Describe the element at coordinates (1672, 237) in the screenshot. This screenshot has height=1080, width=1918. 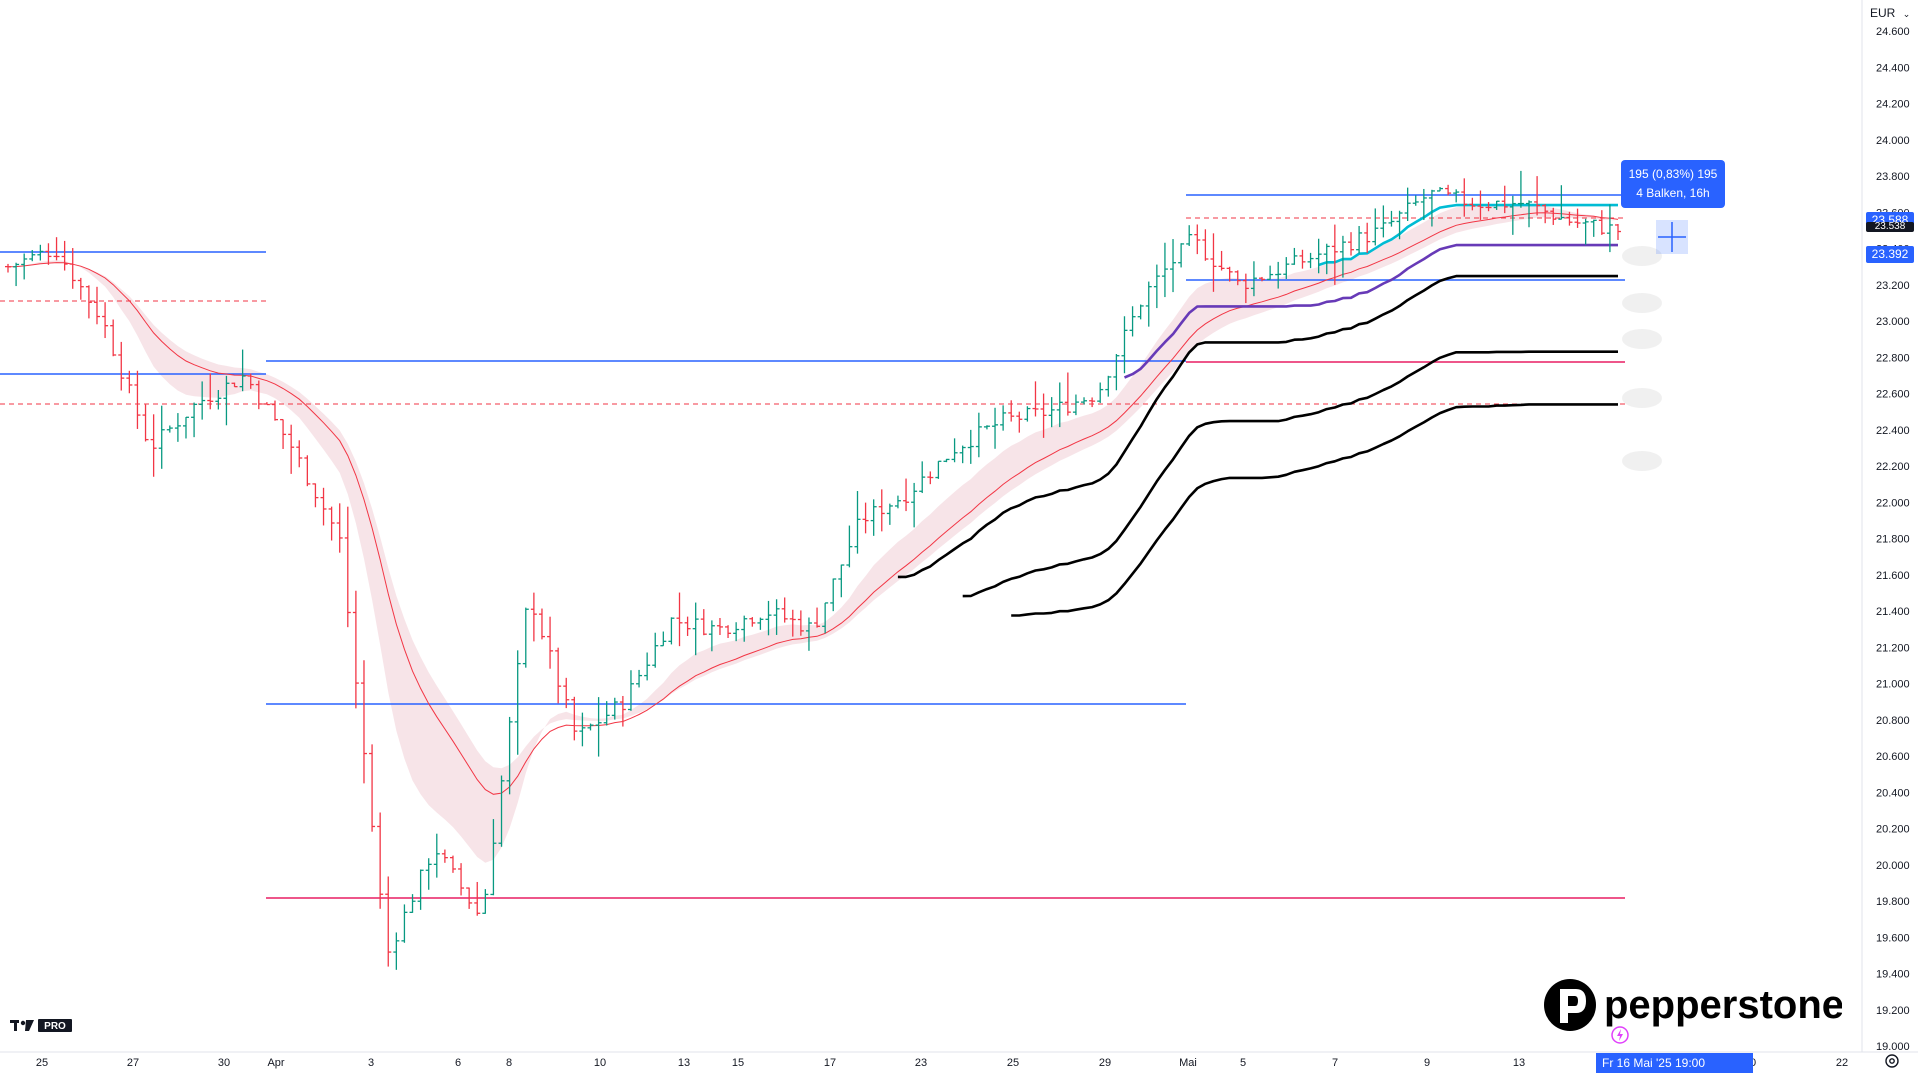
I see `crosshair-icon` at that location.